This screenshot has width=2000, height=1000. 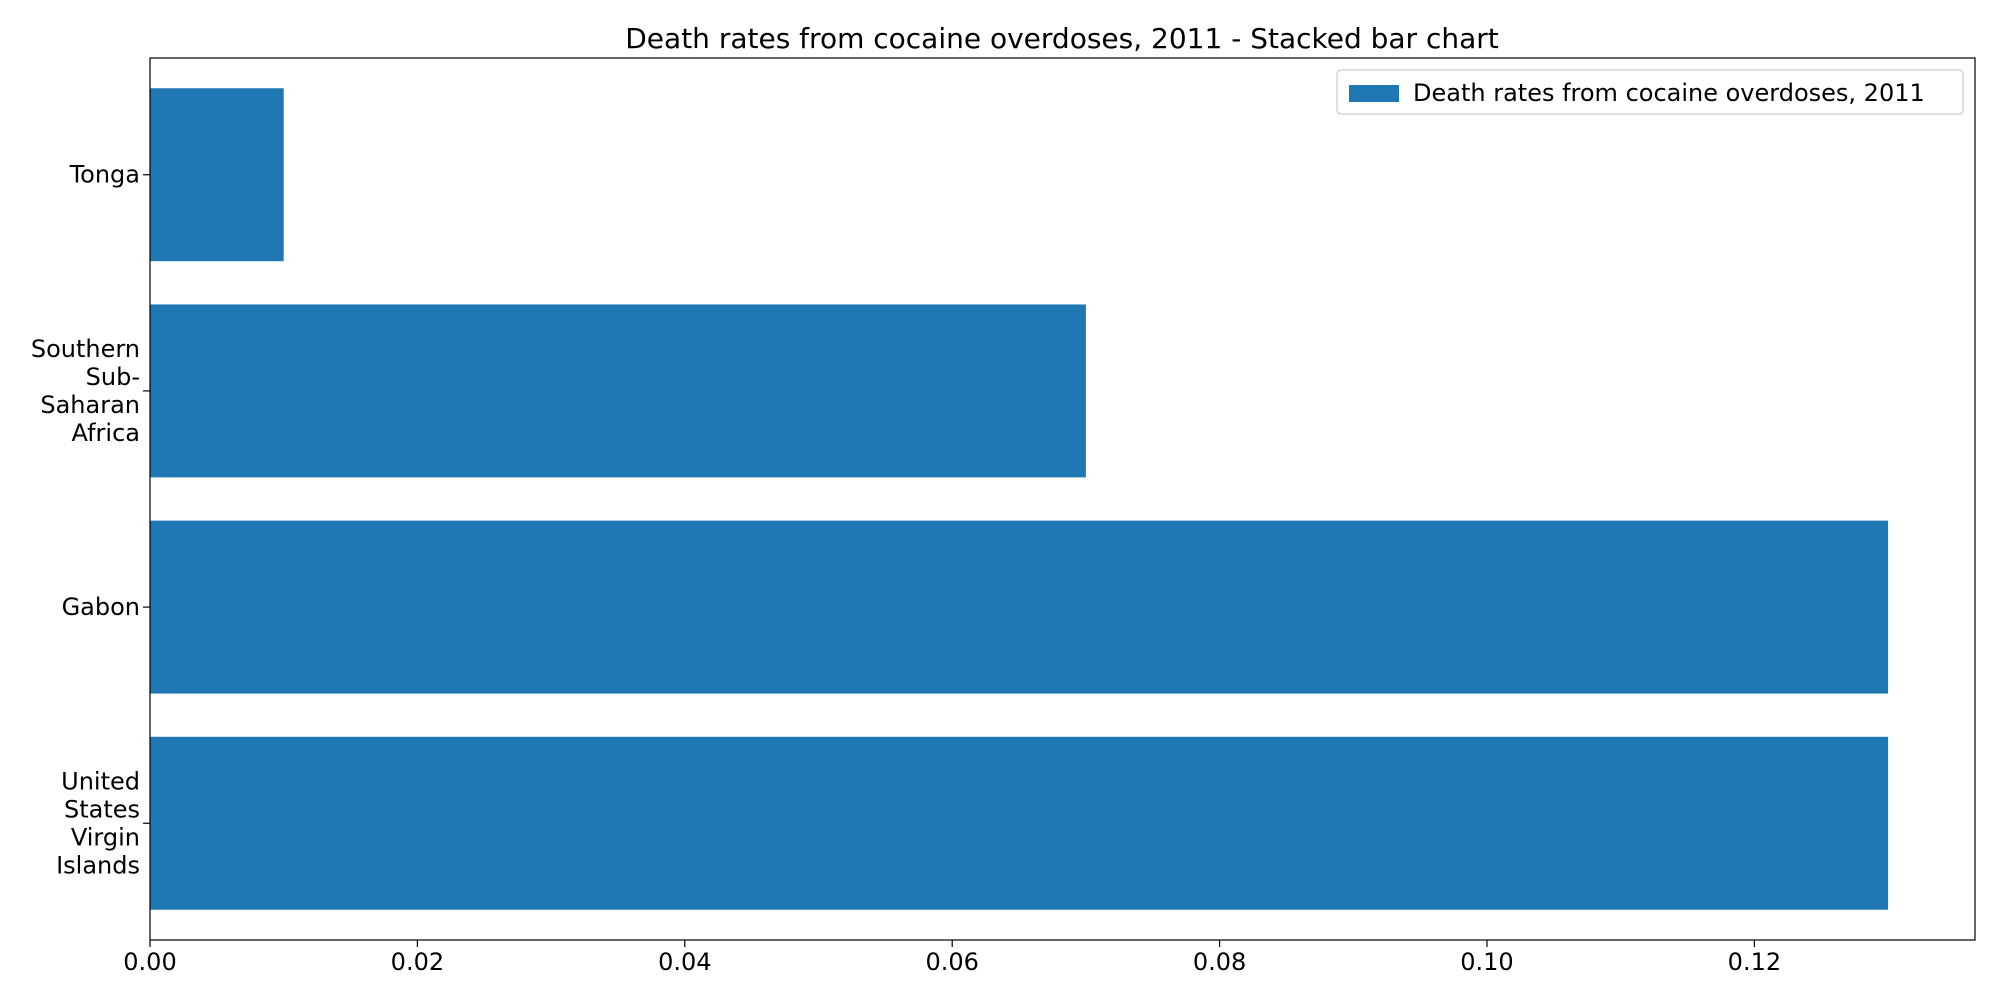 What do you see at coordinates (98, 865) in the screenshot?
I see `y-tick-label-line: Islands` at bounding box center [98, 865].